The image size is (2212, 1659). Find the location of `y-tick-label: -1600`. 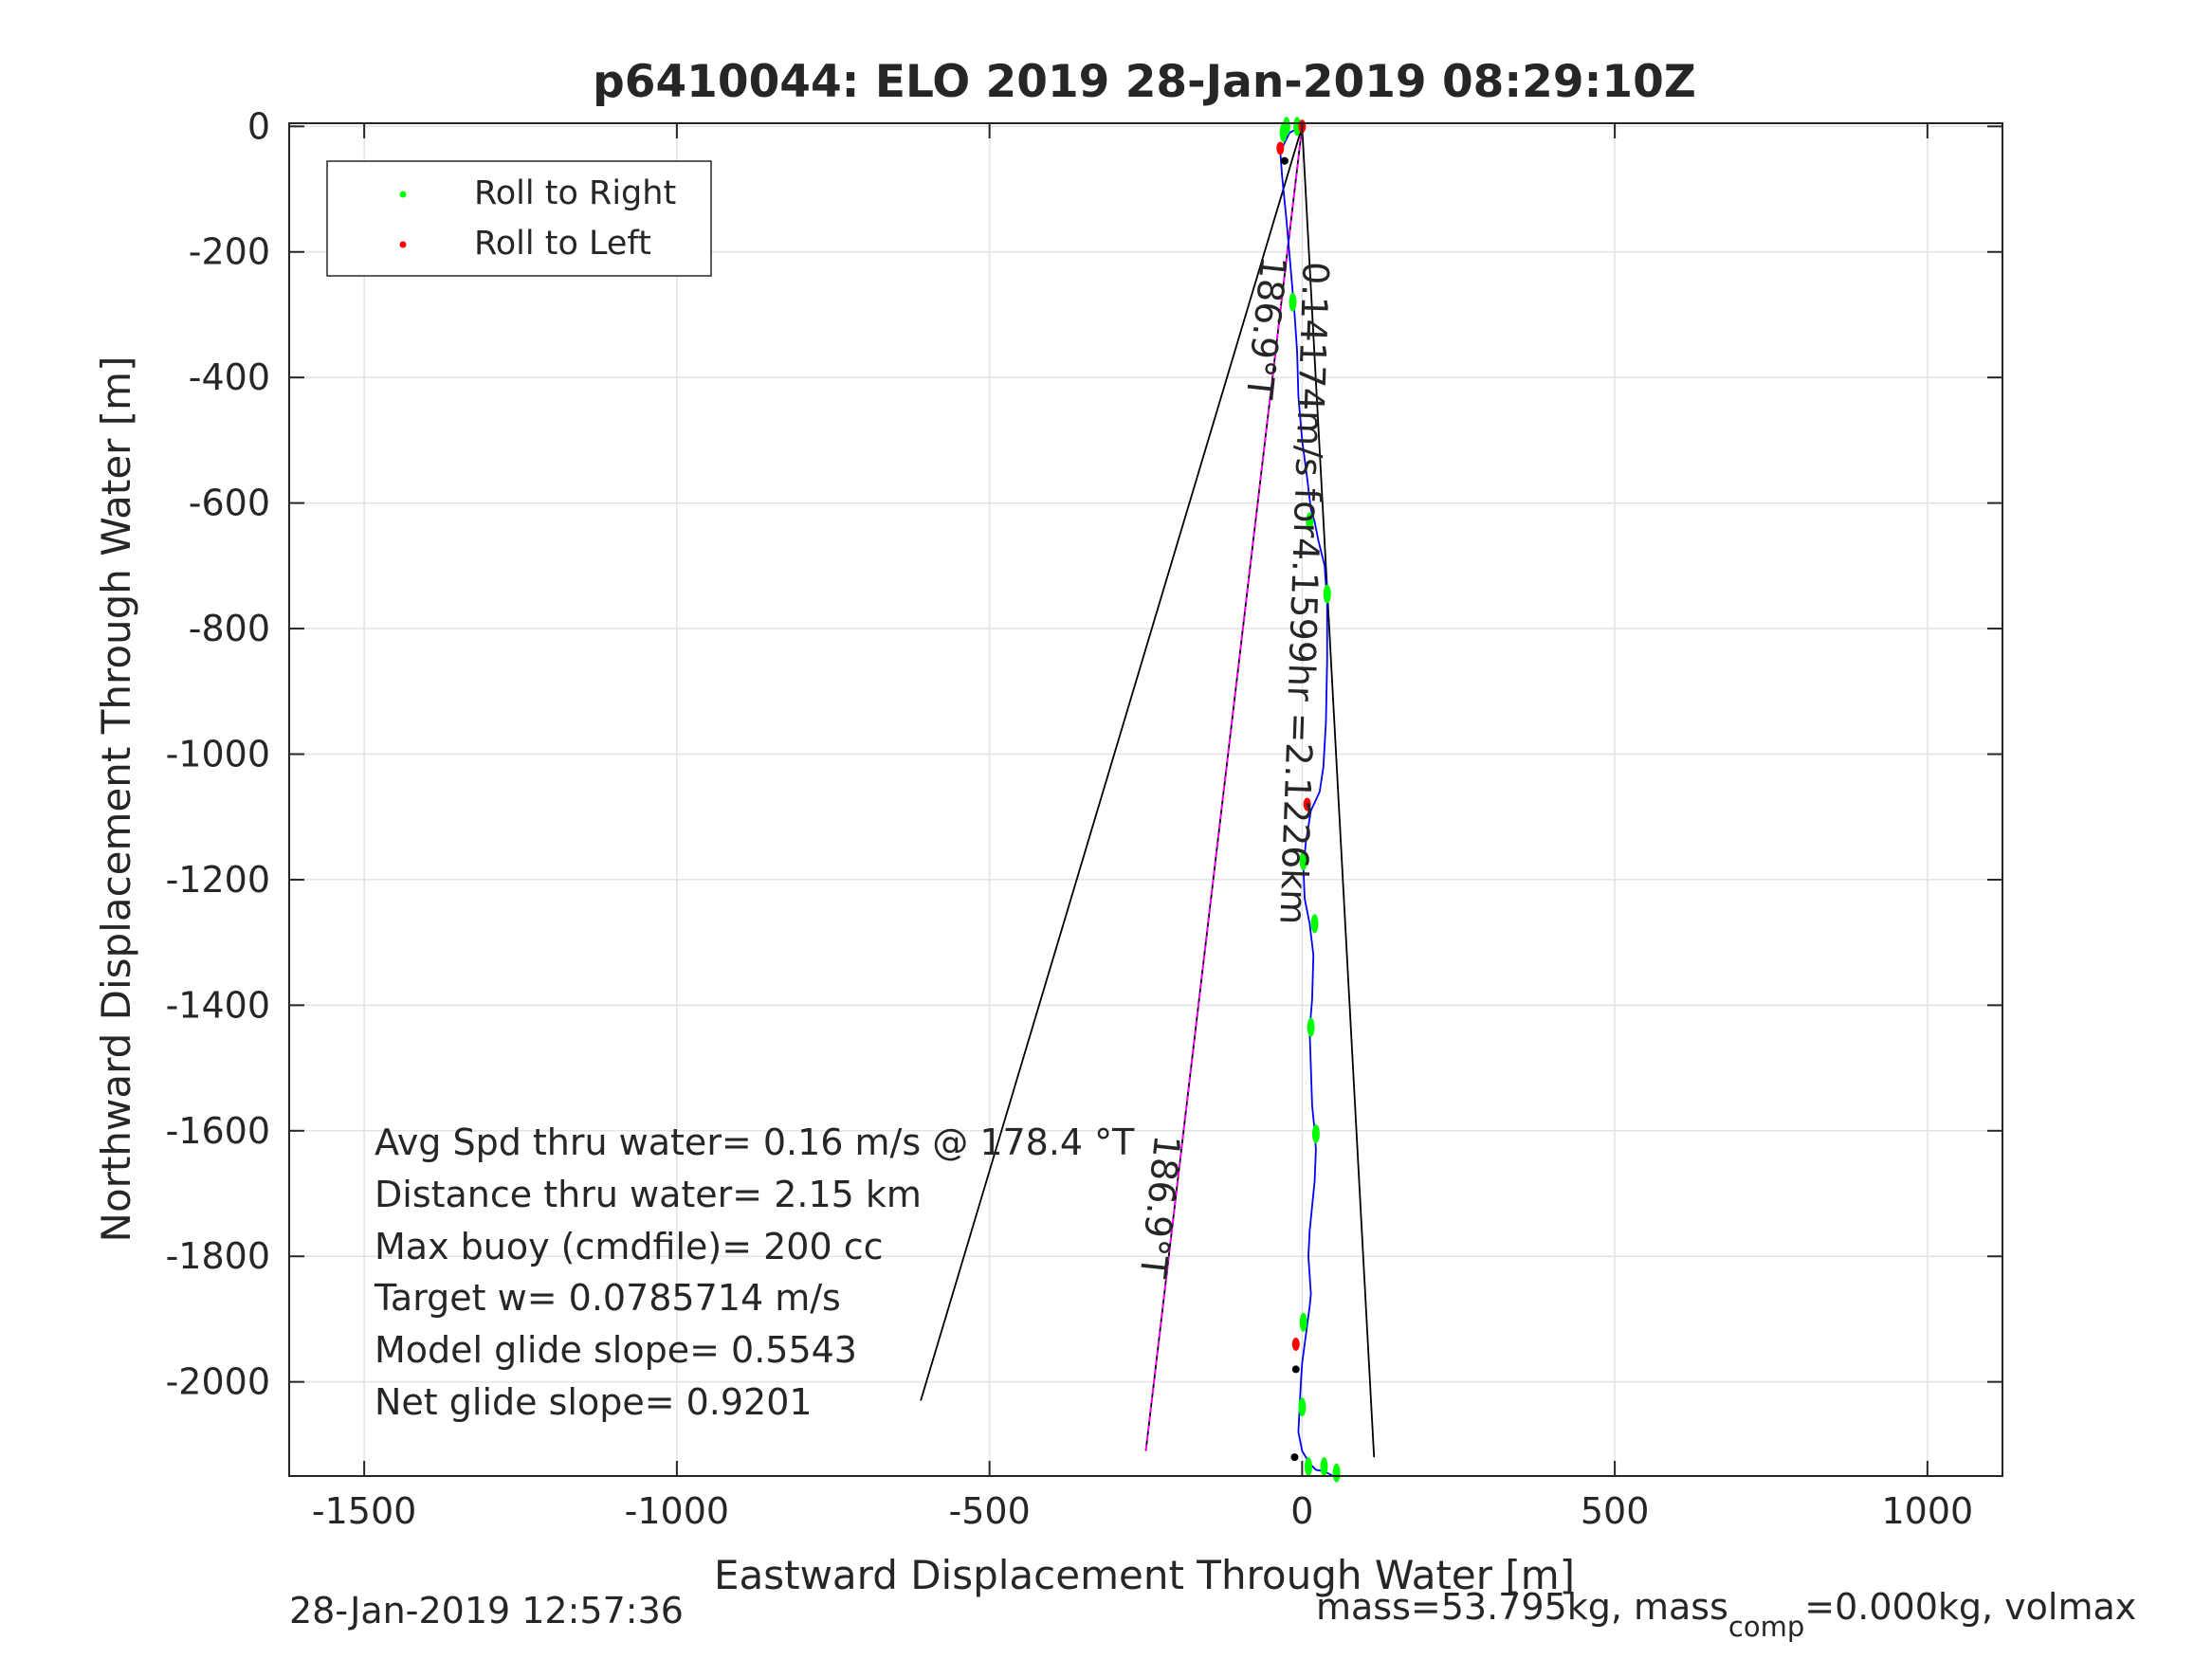

y-tick-label: -1600 is located at coordinates (218, 1131).